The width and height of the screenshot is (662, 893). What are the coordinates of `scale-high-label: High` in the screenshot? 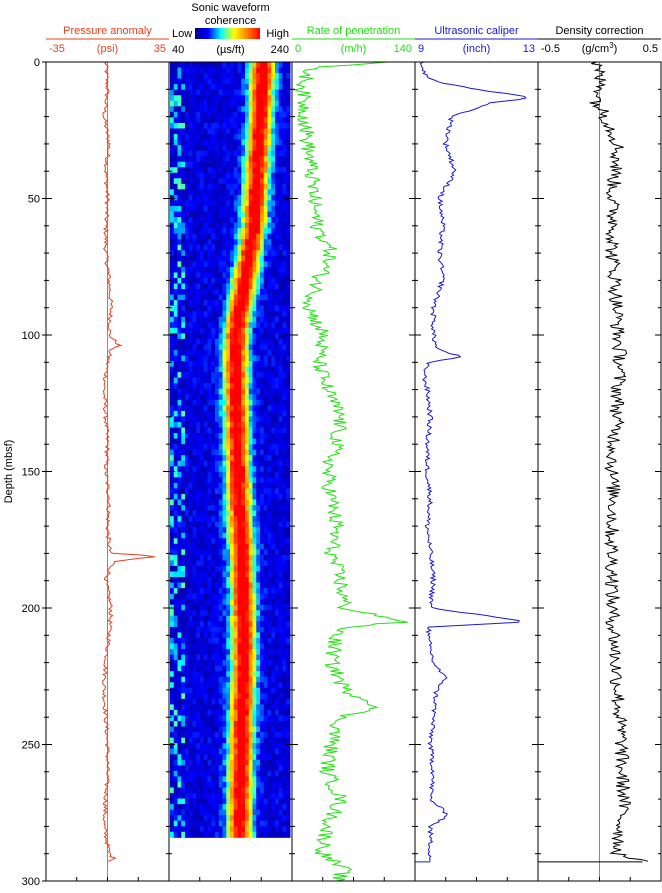 It's located at (277, 34).